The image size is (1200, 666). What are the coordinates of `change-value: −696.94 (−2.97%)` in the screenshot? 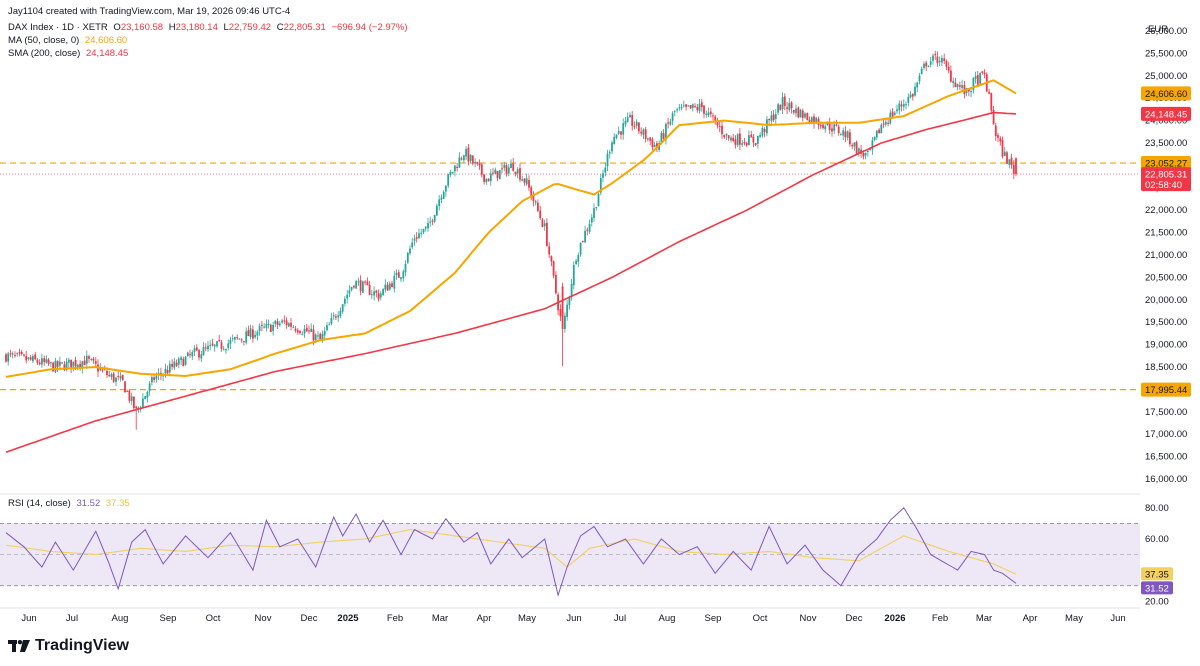 It's located at (369, 27).